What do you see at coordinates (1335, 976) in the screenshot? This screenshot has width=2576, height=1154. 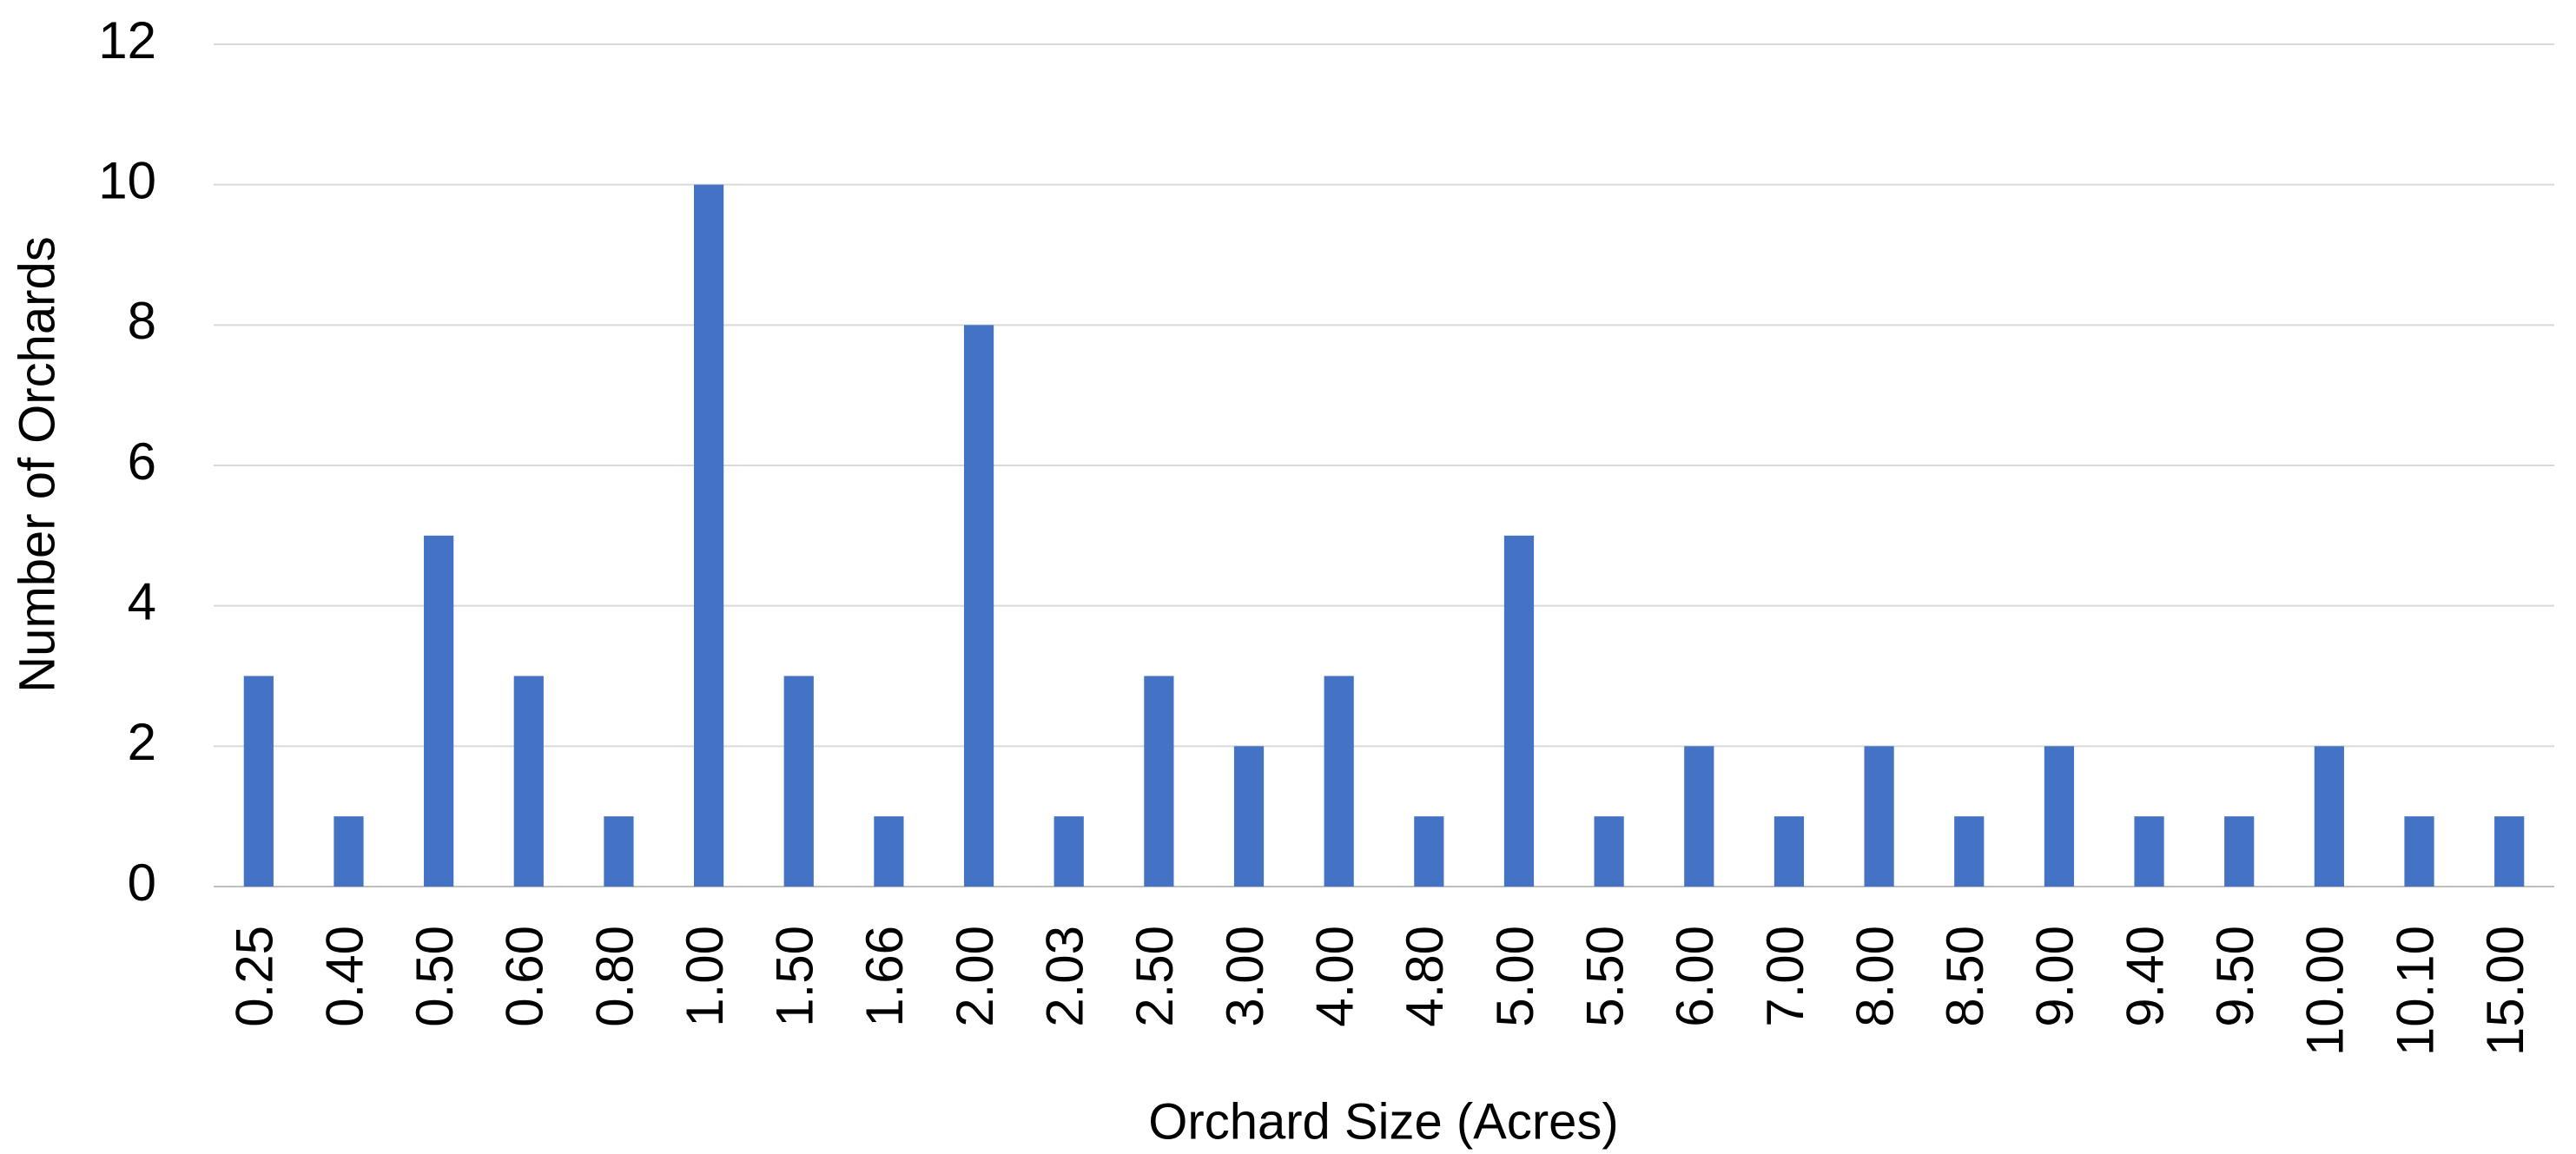 I see `x-tick-label: 4.00` at bounding box center [1335, 976].